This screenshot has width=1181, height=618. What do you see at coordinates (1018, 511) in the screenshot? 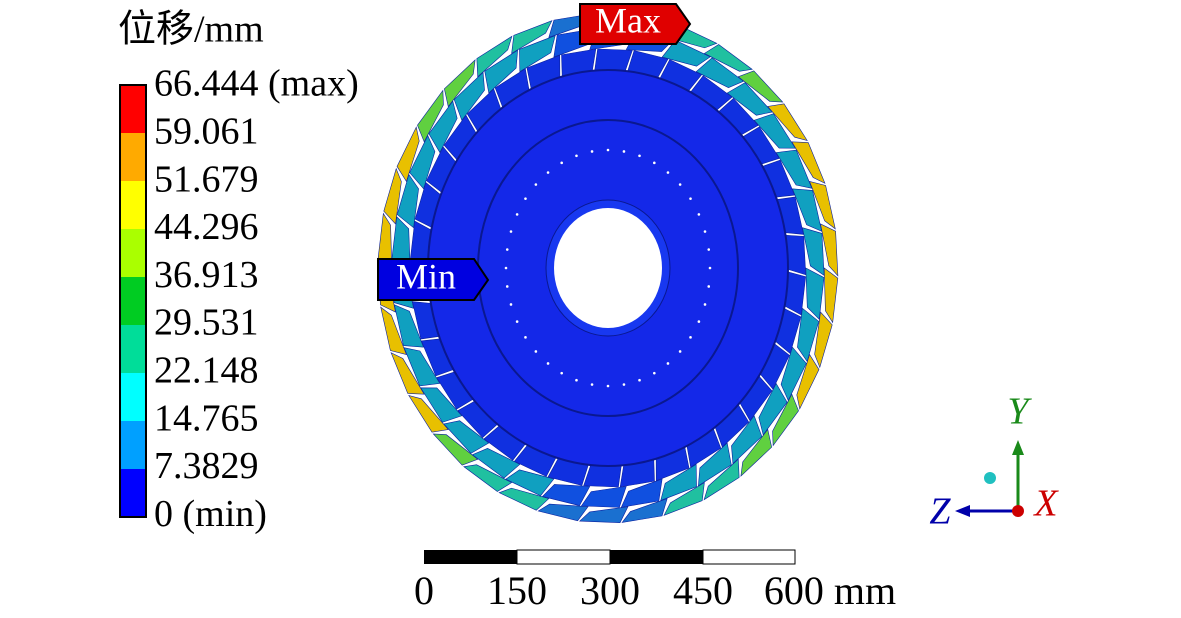
I see `x-axis` at bounding box center [1018, 511].